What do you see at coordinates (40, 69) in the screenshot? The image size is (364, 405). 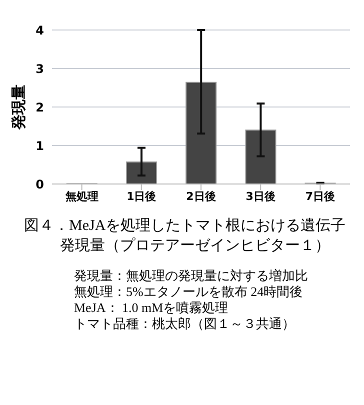 I see `y-tick-label: 3` at bounding box center [40, 69].